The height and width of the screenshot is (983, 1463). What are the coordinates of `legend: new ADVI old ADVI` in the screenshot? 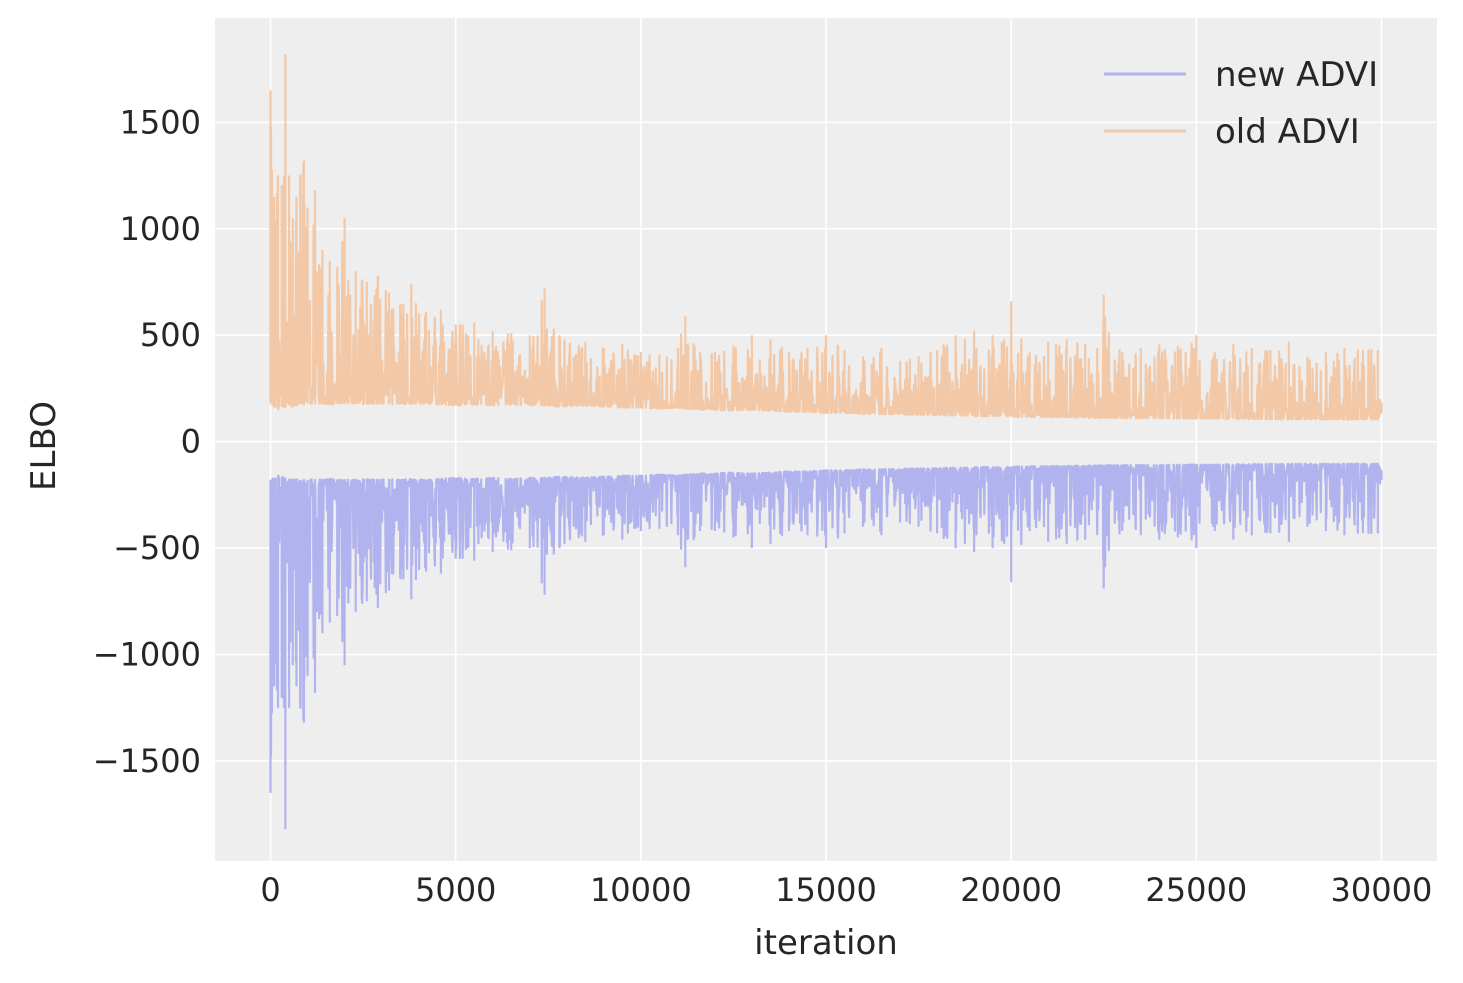 It's located at (1241, 103).